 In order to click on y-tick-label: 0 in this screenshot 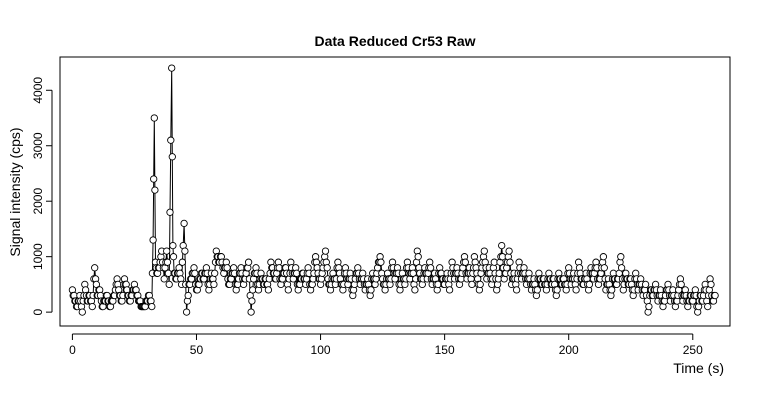, I will do `click(38, 311)`.